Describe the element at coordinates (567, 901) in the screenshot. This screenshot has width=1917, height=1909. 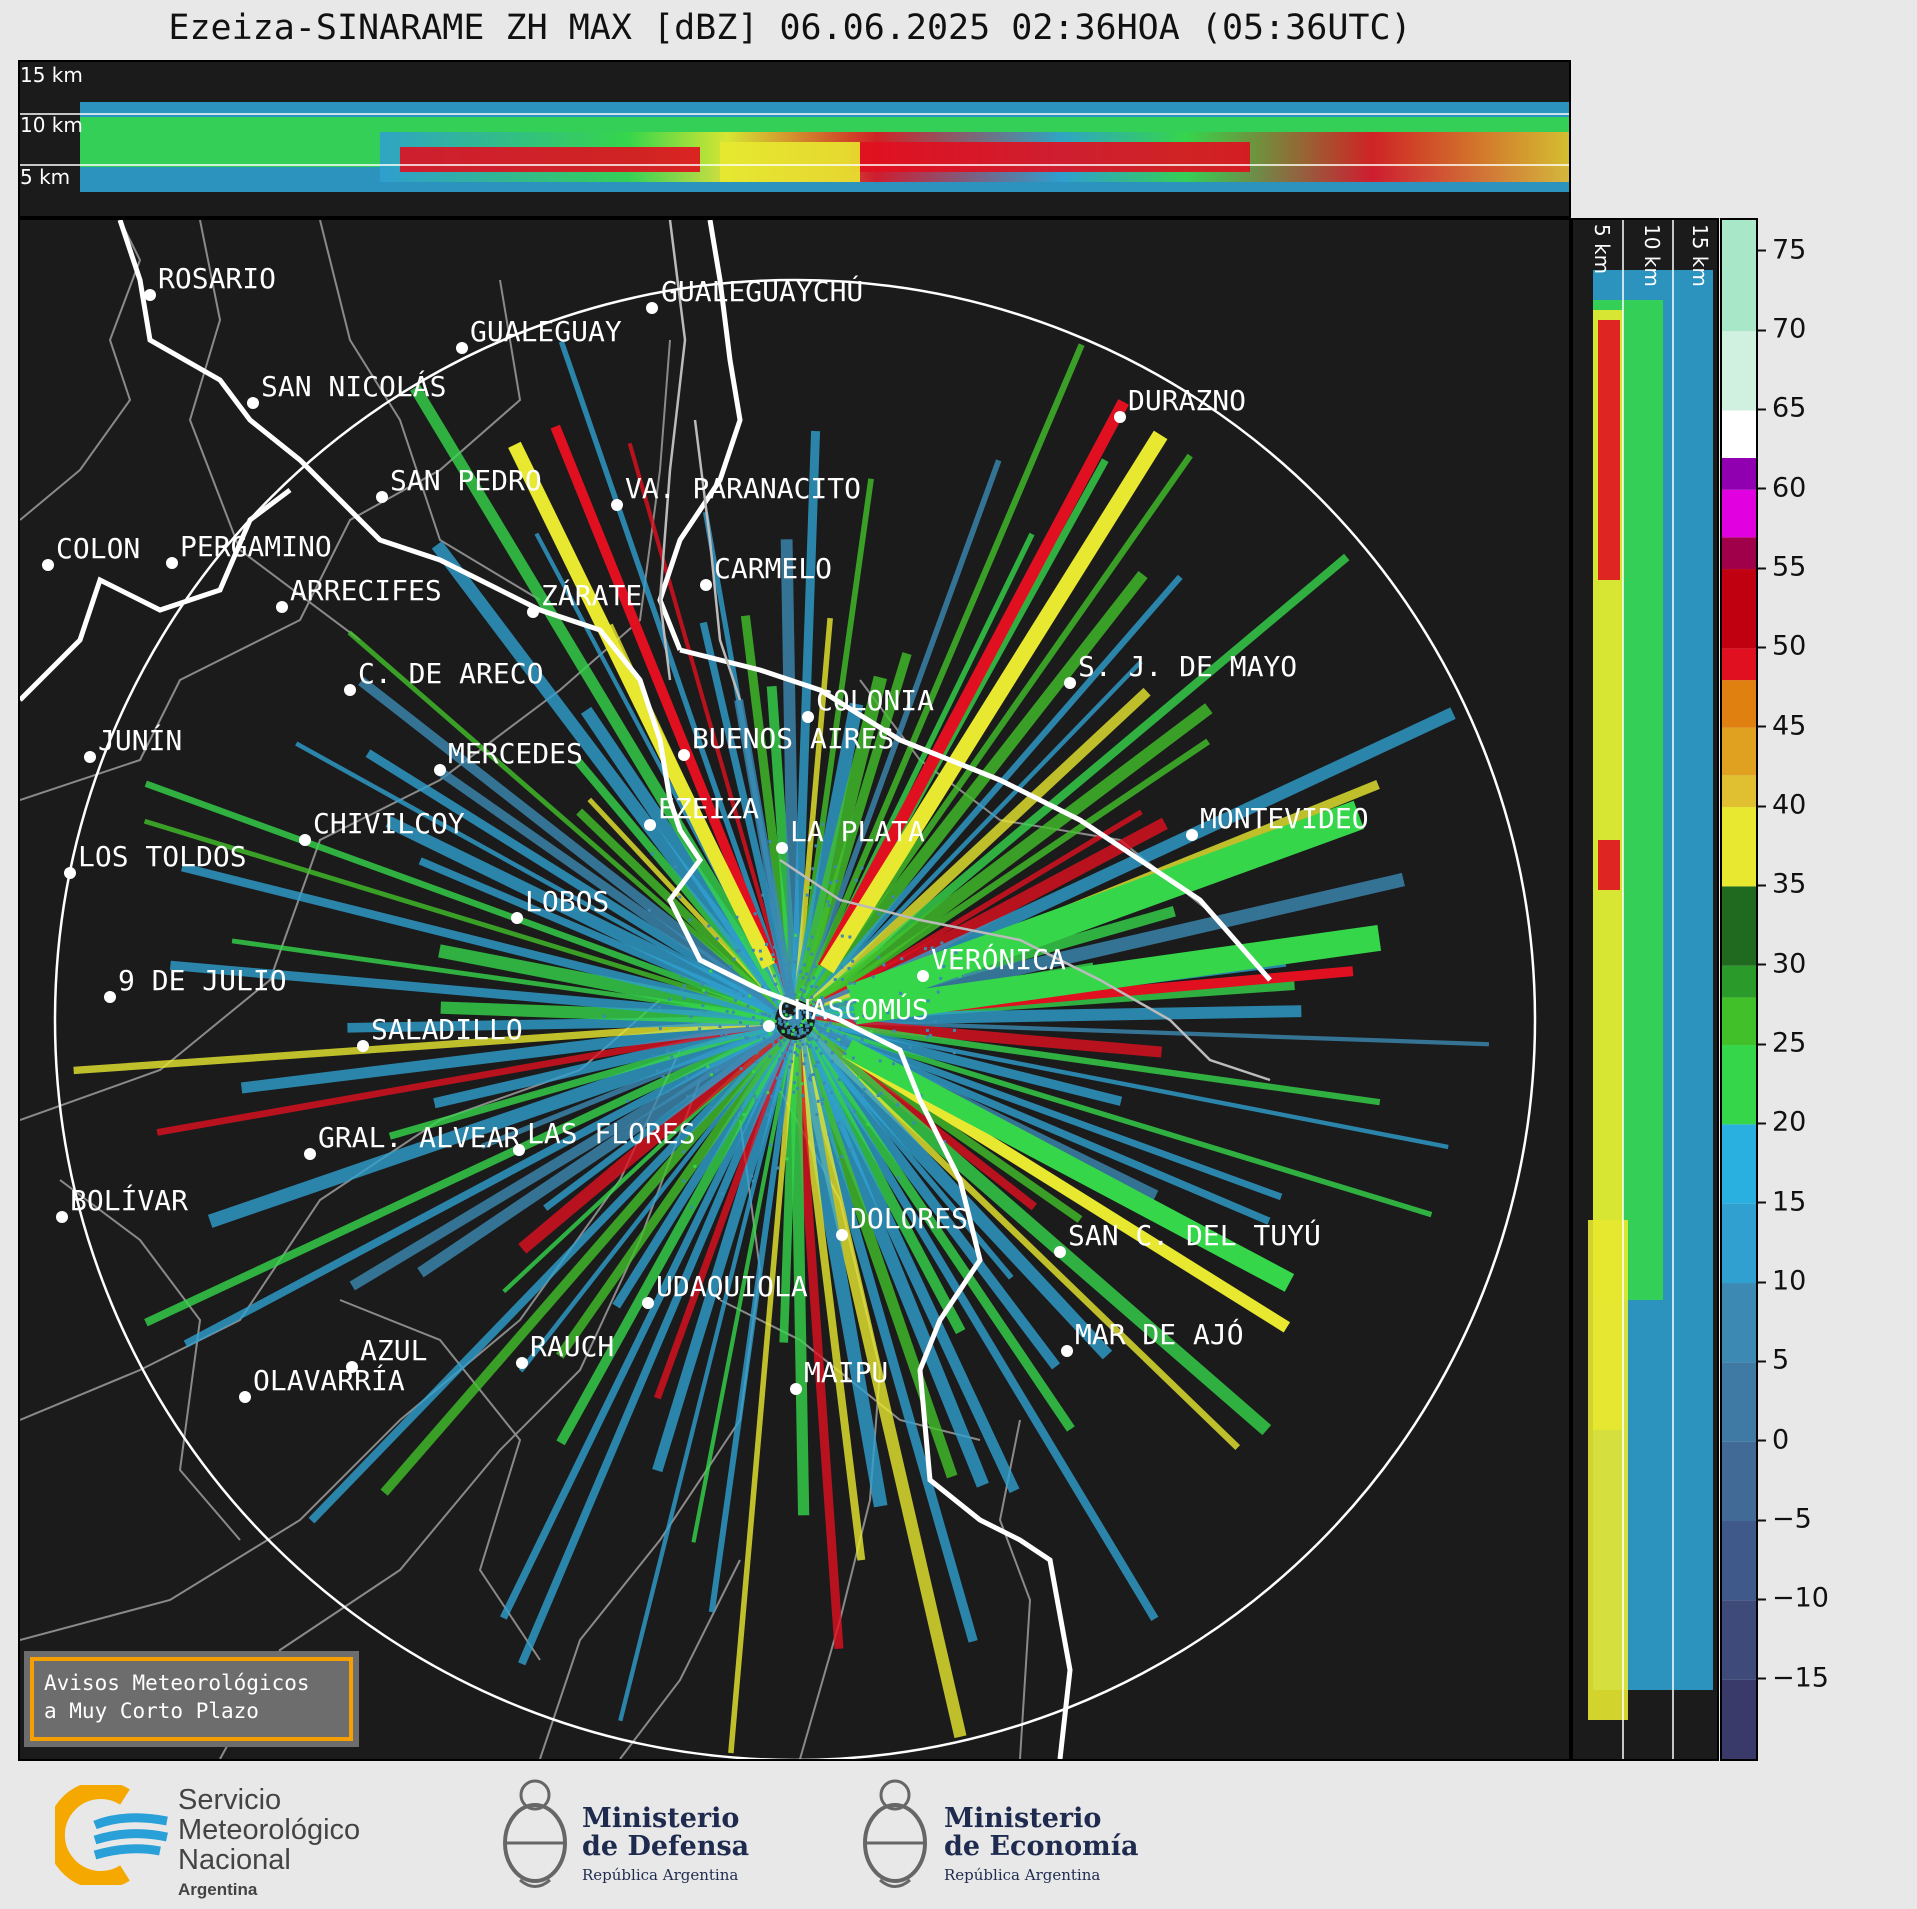
I see `city-label: LOBOS` at that location.